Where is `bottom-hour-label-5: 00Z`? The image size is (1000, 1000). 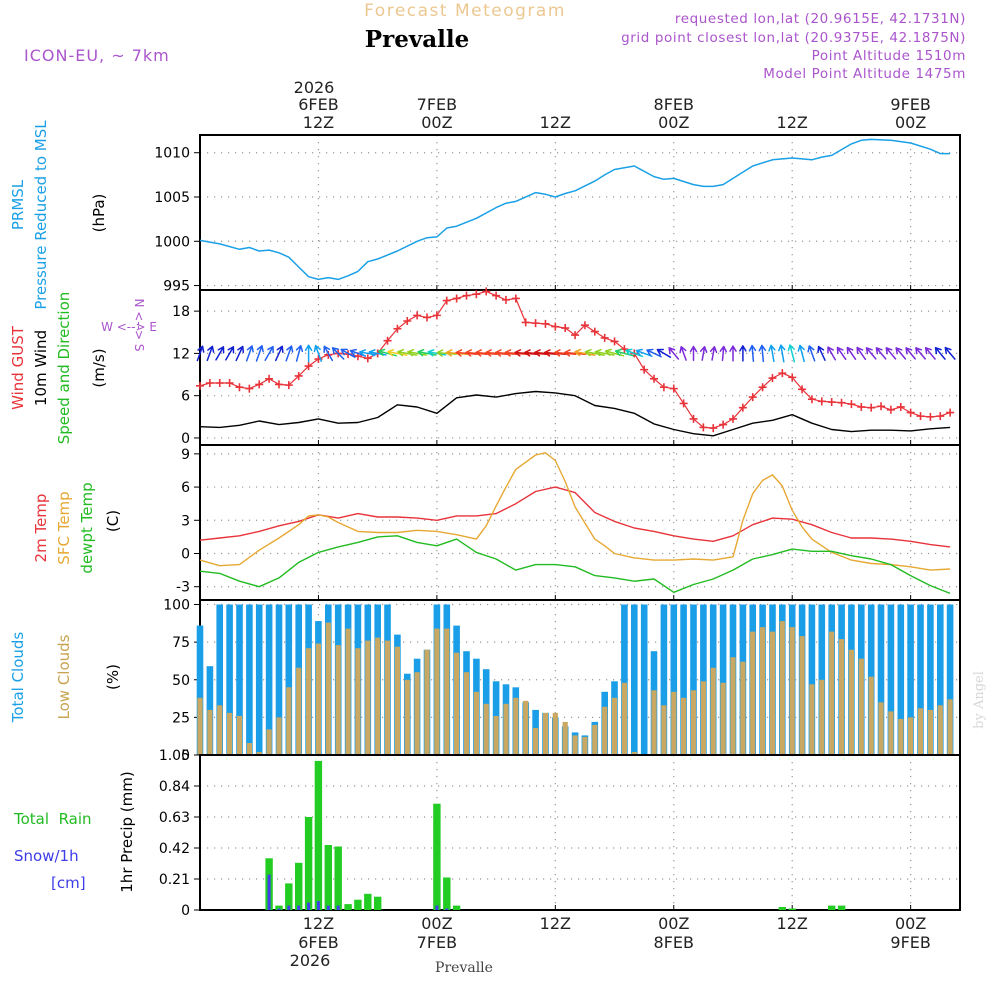 bottom-hour-label-5: 00Z is located at coordinates (910, 923).